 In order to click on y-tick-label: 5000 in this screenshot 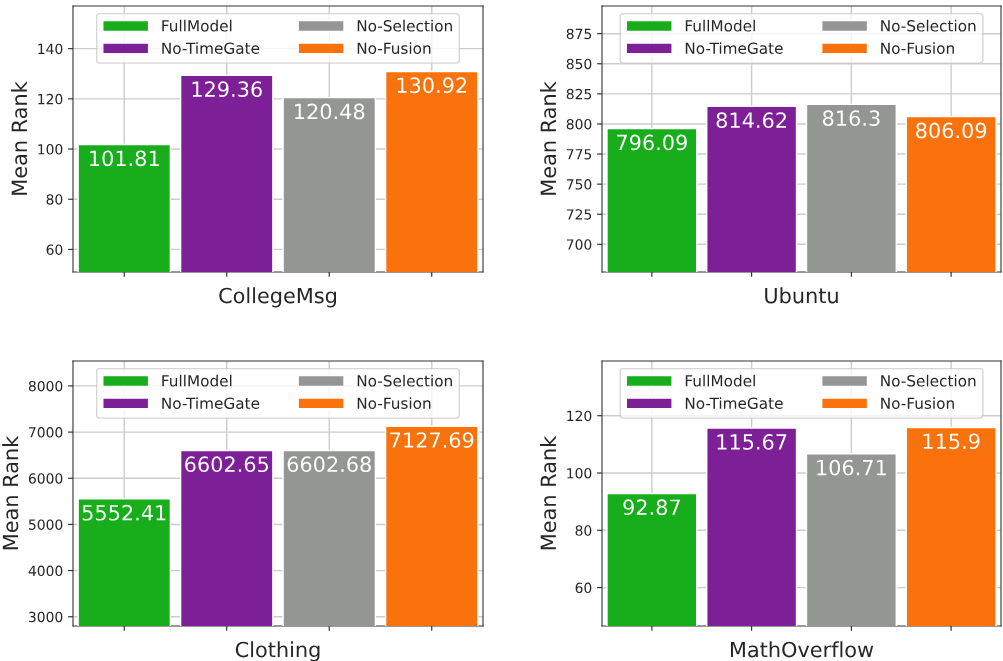, I will do `click(46, 524)`.